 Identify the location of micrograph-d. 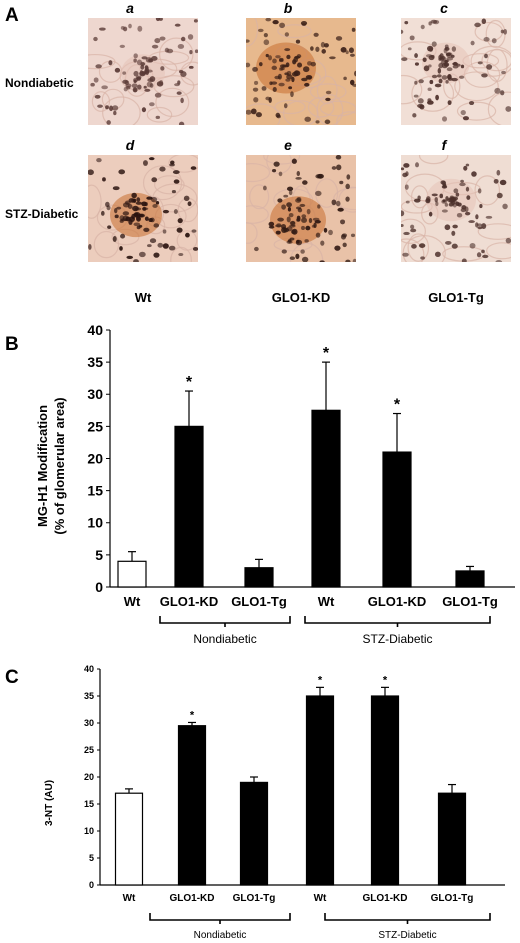
(143, 208).